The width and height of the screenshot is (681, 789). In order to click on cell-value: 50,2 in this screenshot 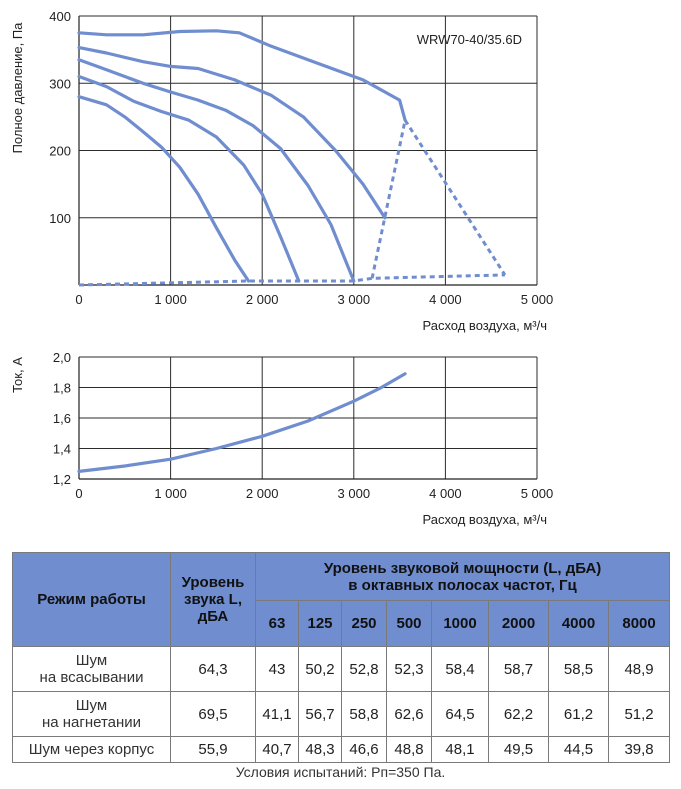, I will do `click(320, 669)`.